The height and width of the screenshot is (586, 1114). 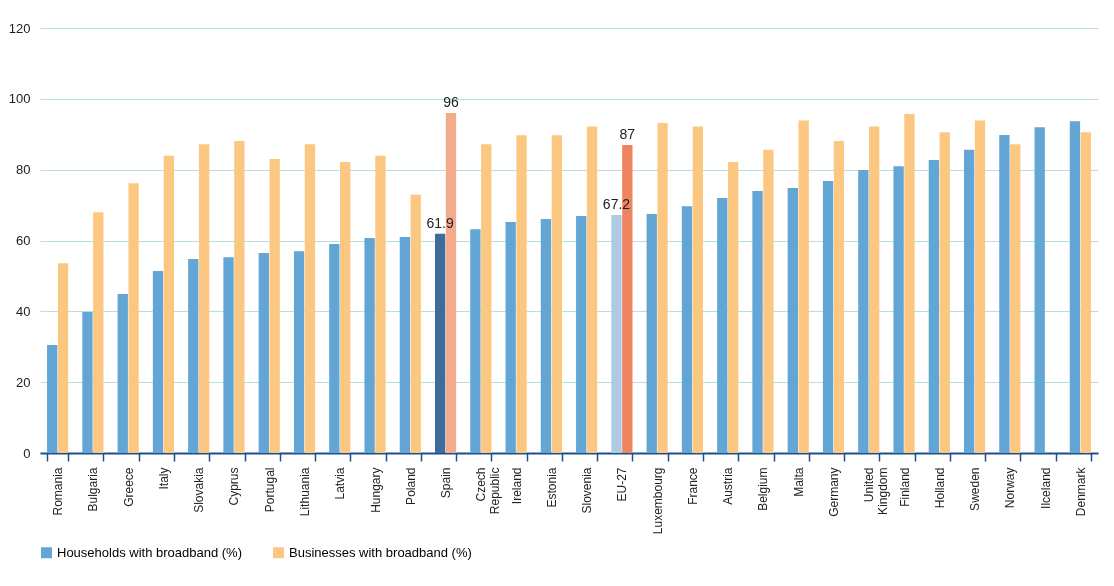 I want to click on x-tick-label: United Kingdom, so click(x=876, y=491).